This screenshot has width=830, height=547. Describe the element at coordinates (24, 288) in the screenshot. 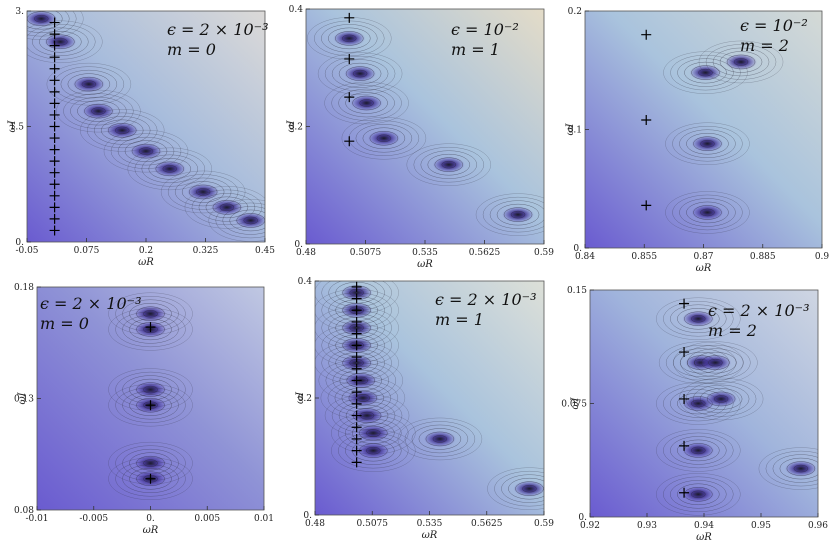

I see `y-tick-label-4-3: 0.18` at that location.